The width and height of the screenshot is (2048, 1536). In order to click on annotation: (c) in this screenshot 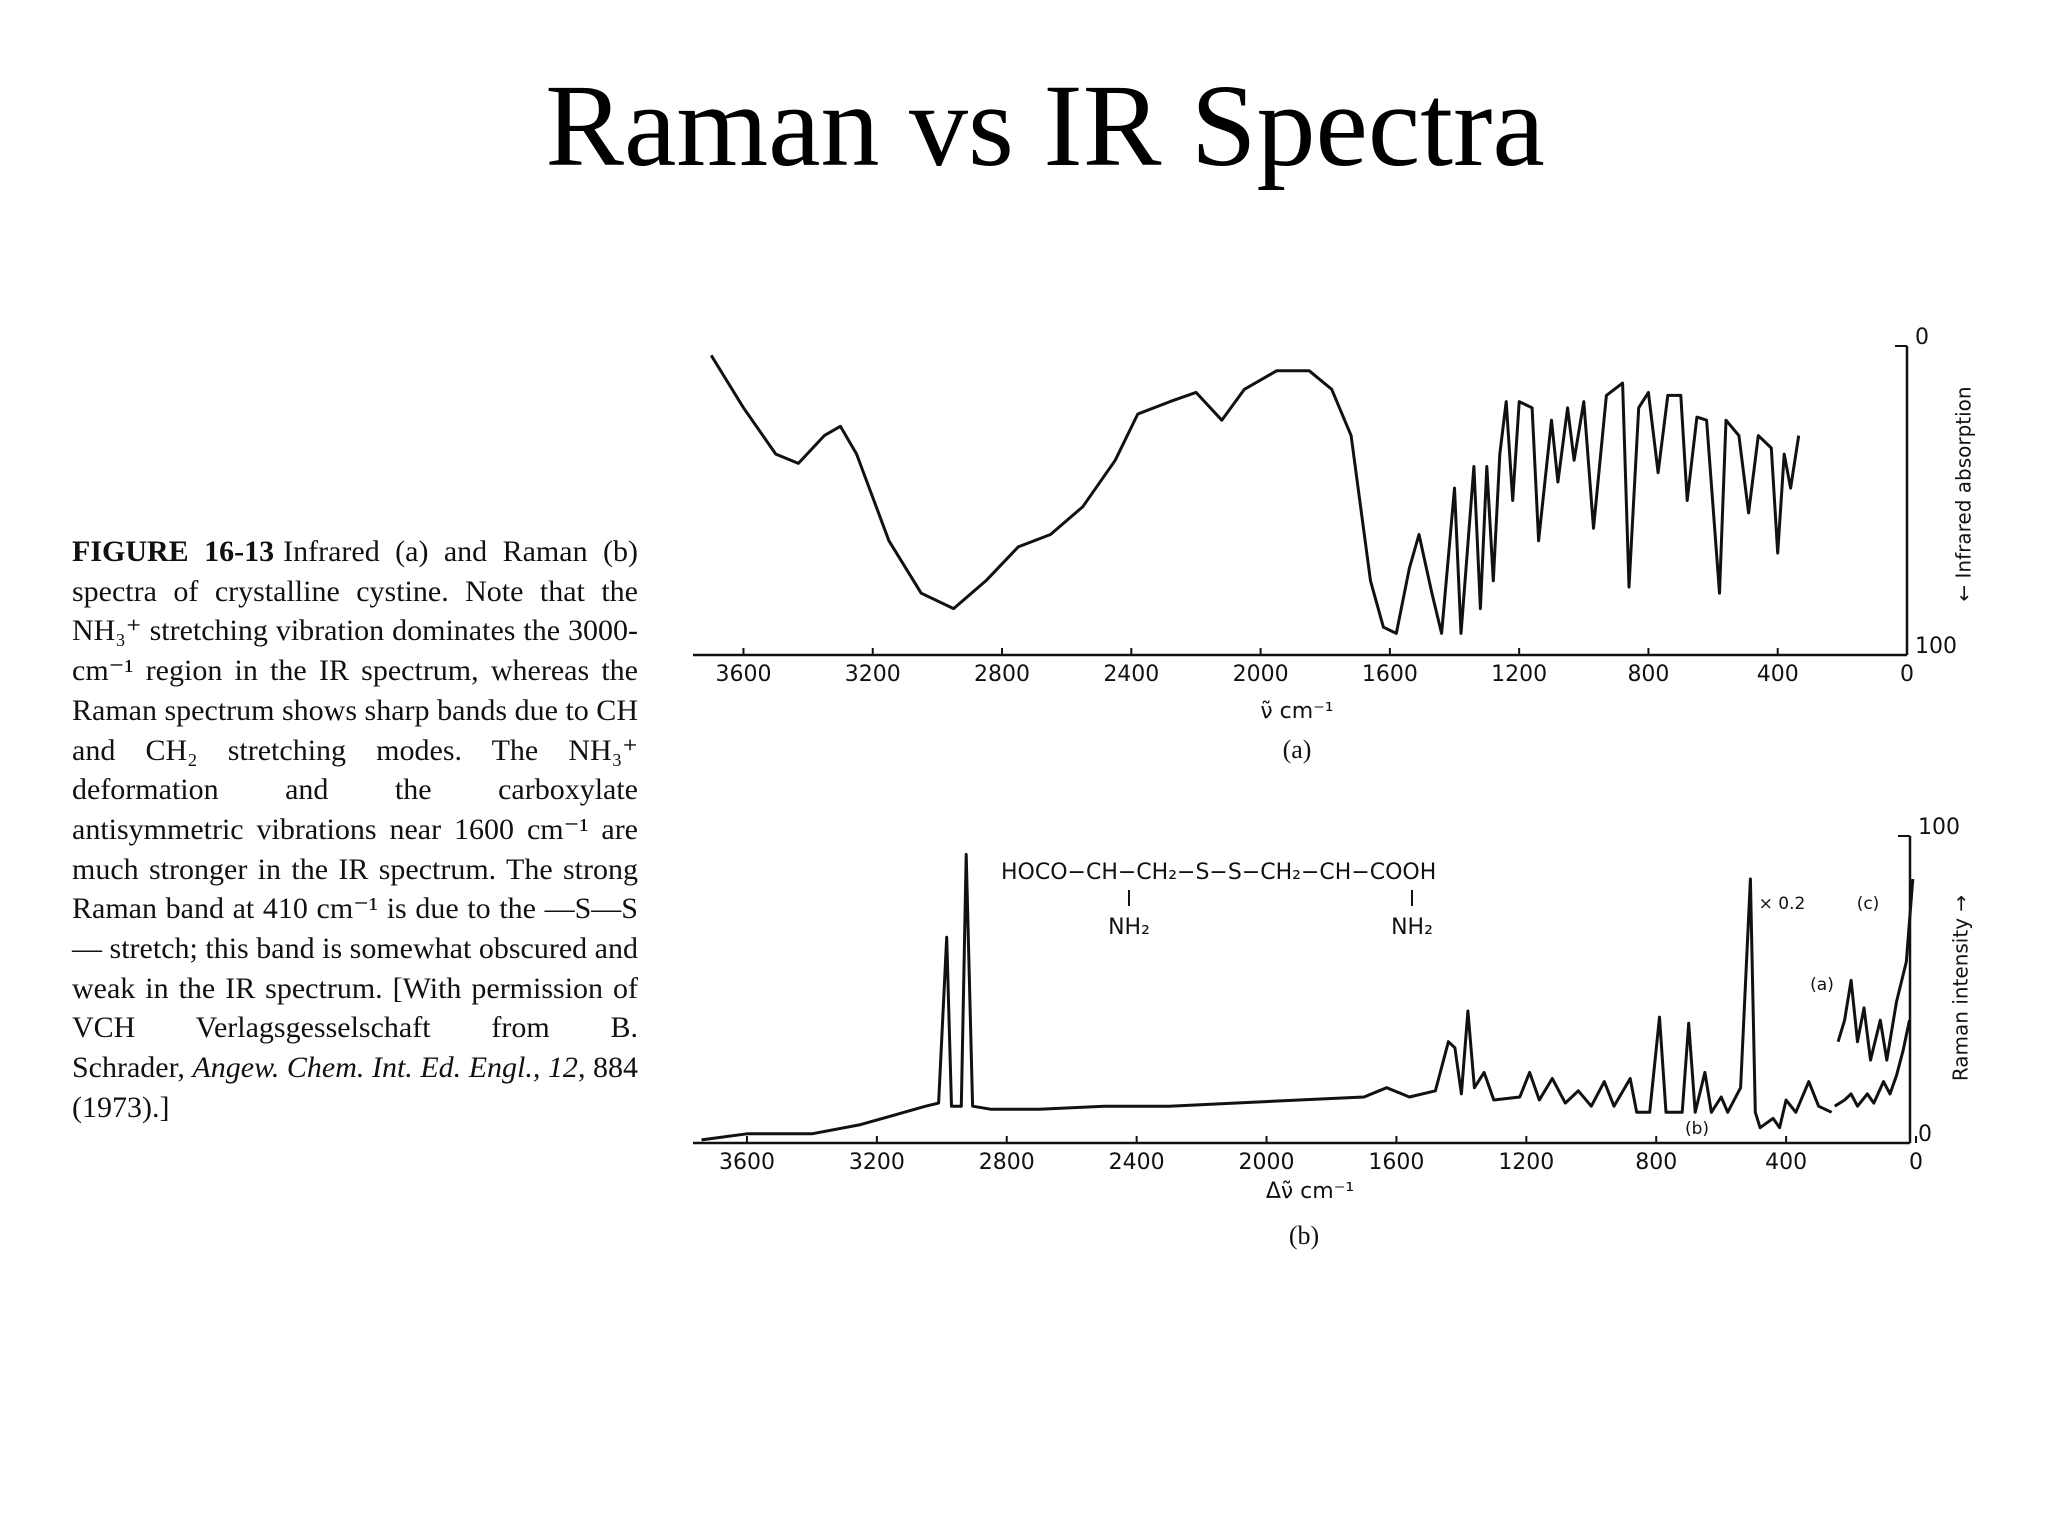, I will do `click(1868, 904)`.